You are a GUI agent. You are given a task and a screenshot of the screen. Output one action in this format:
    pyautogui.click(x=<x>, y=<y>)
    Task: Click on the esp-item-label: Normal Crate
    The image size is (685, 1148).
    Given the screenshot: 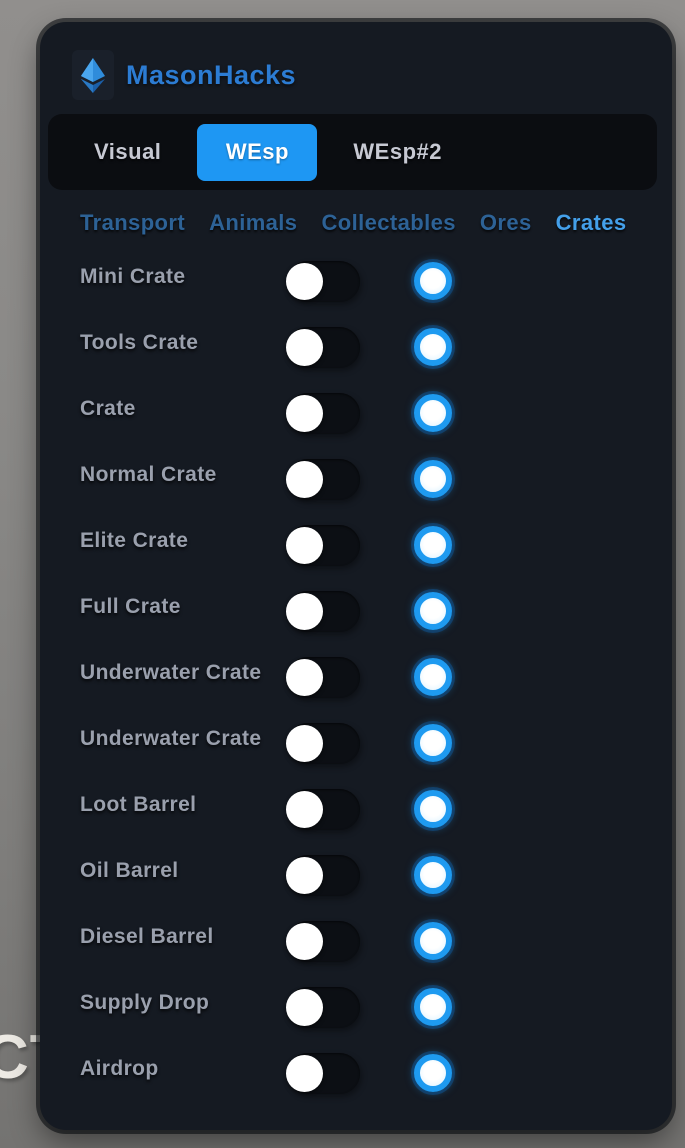 What is the action you would take?
    pyautogui.click(x=148, y=474)
    